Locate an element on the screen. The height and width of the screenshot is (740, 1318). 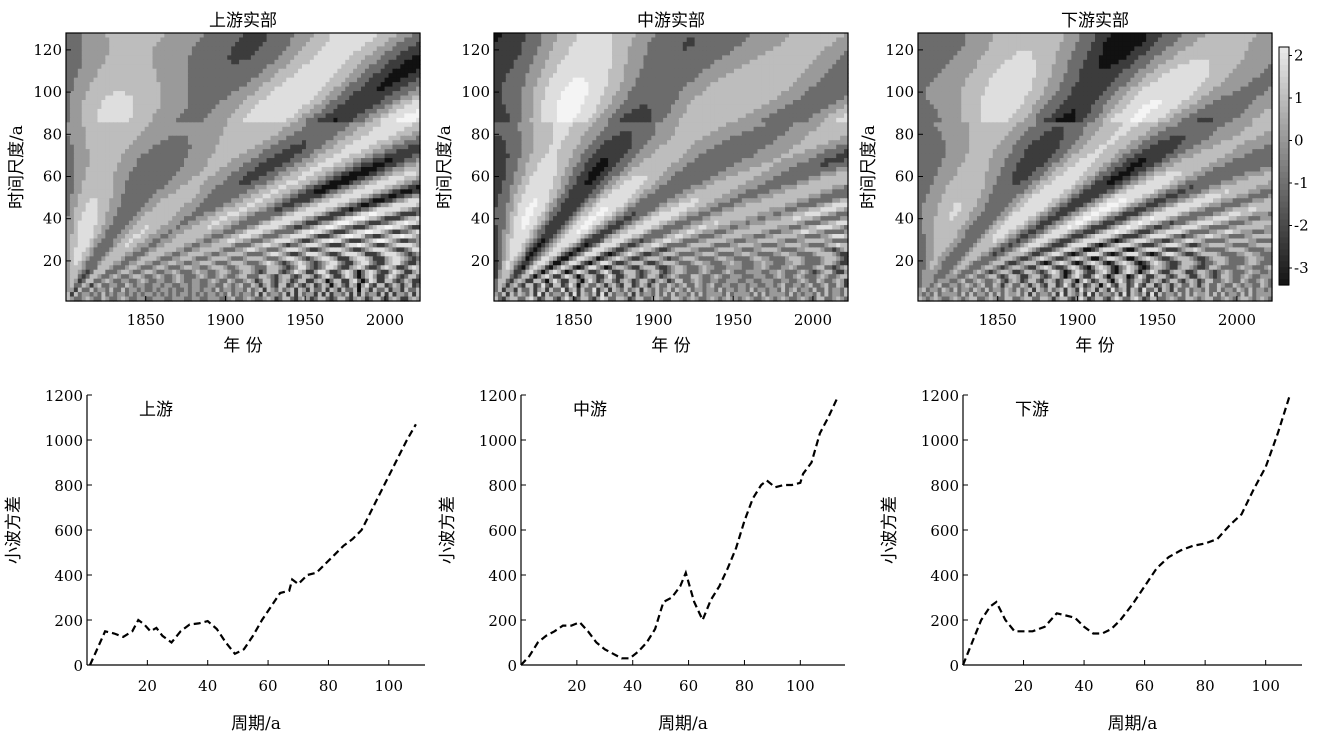
panel-annotation: 下游 is located at coordinates (1032, 410).